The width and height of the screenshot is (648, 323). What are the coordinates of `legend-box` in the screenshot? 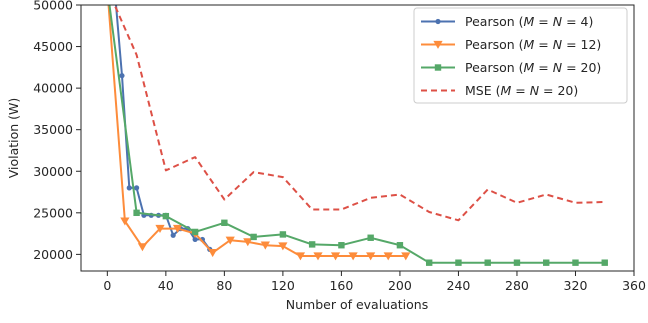 It's located at (520, 55).